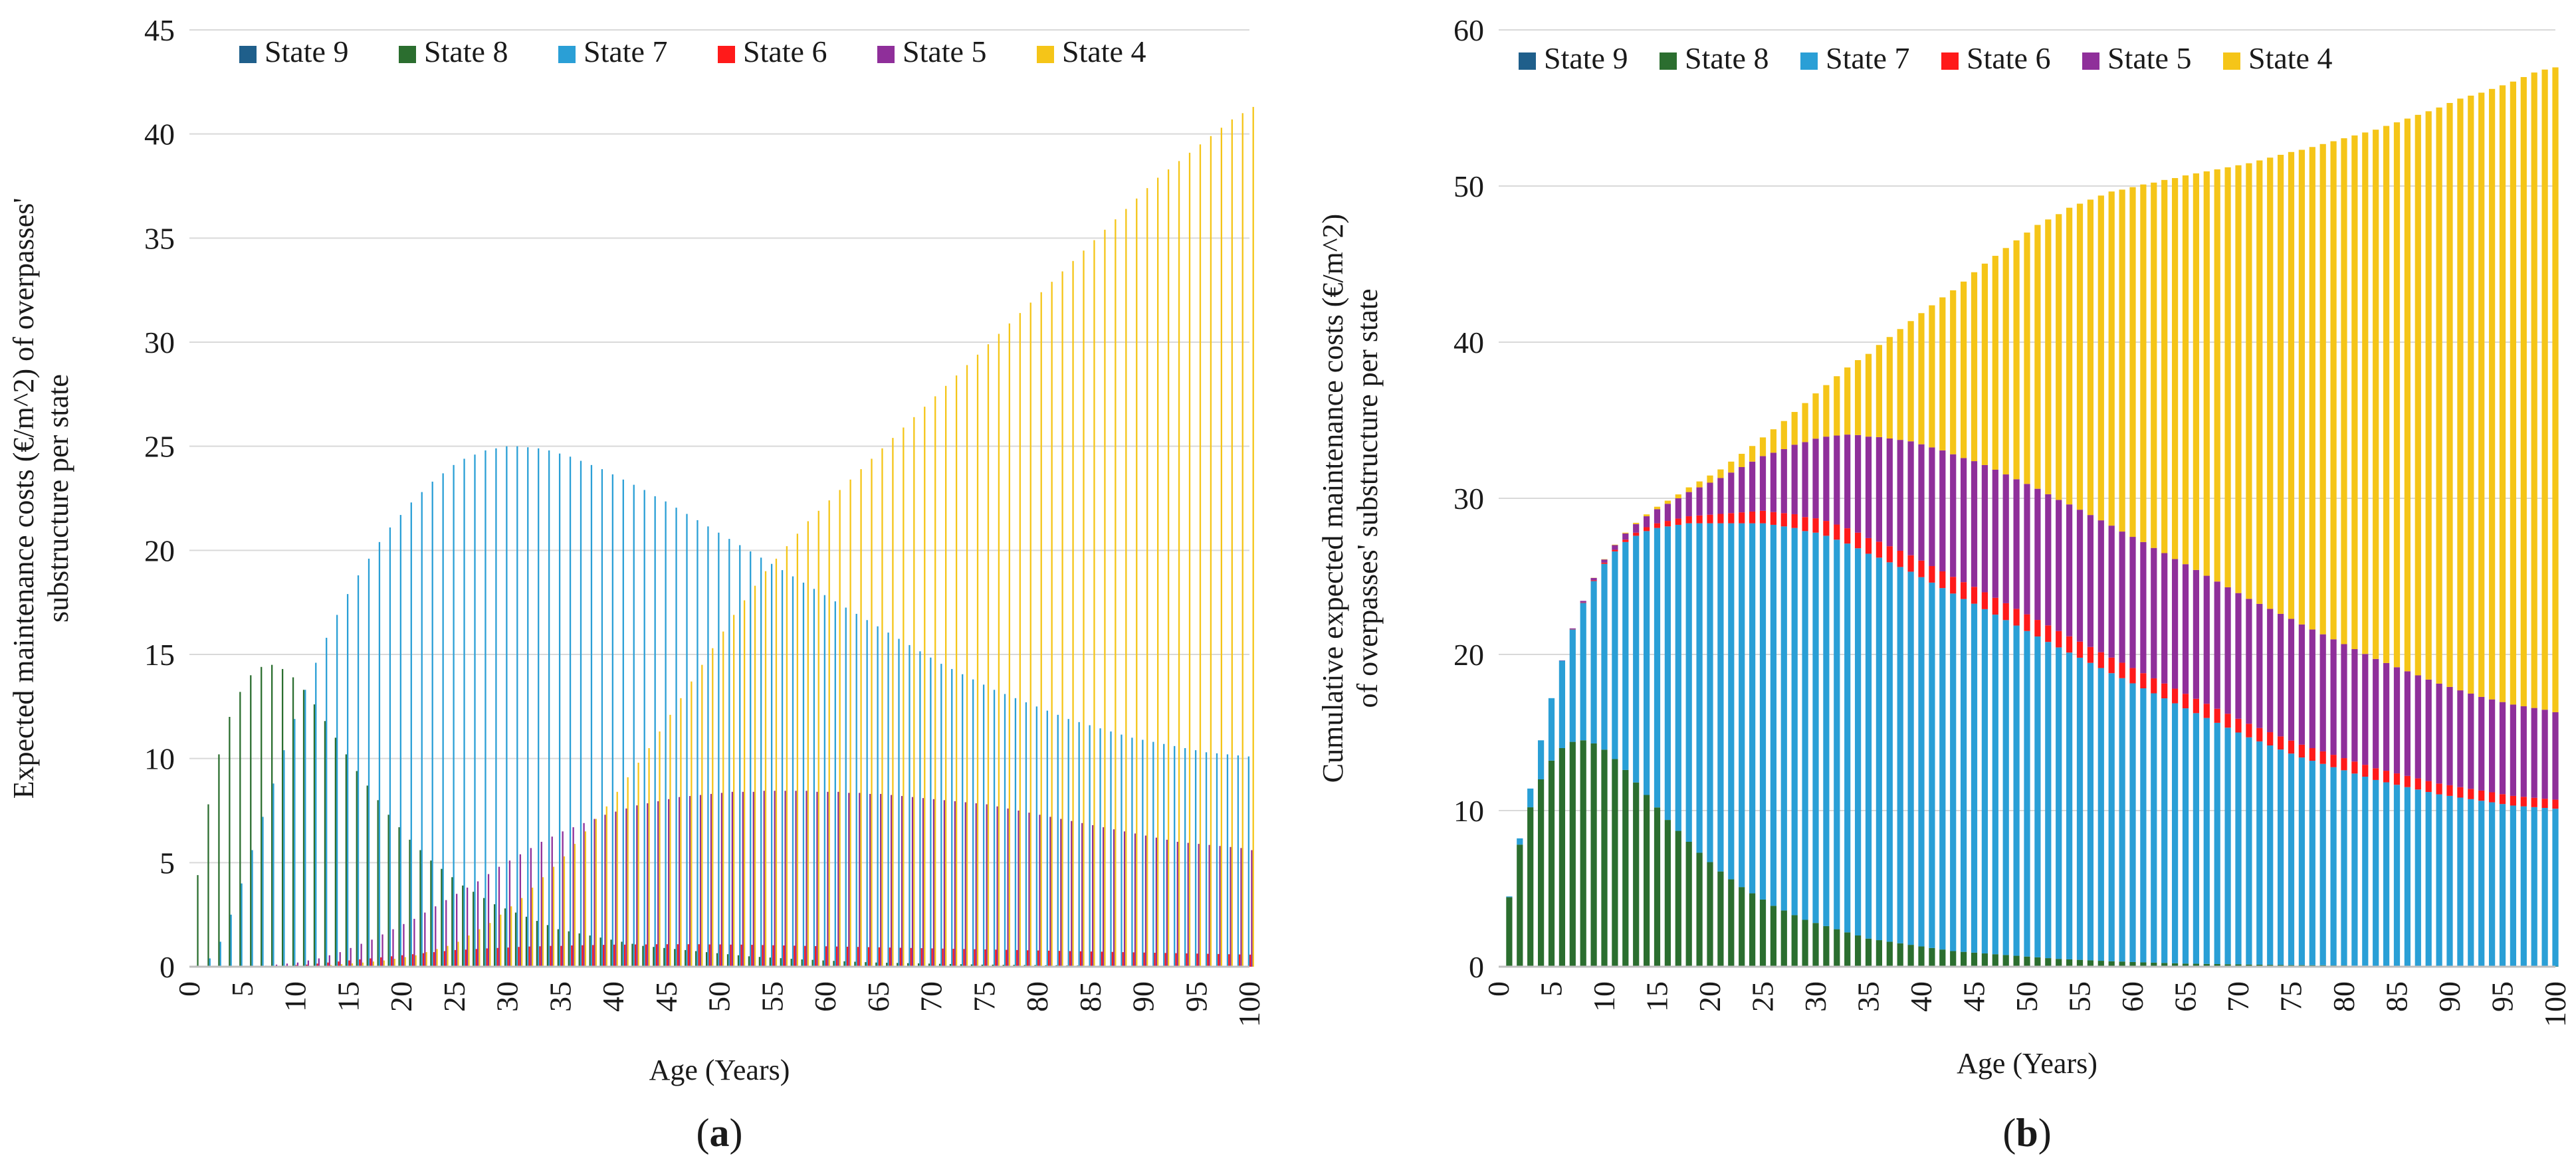  I want to click on x-tick-label-a-10: 10, so click(295, 996).